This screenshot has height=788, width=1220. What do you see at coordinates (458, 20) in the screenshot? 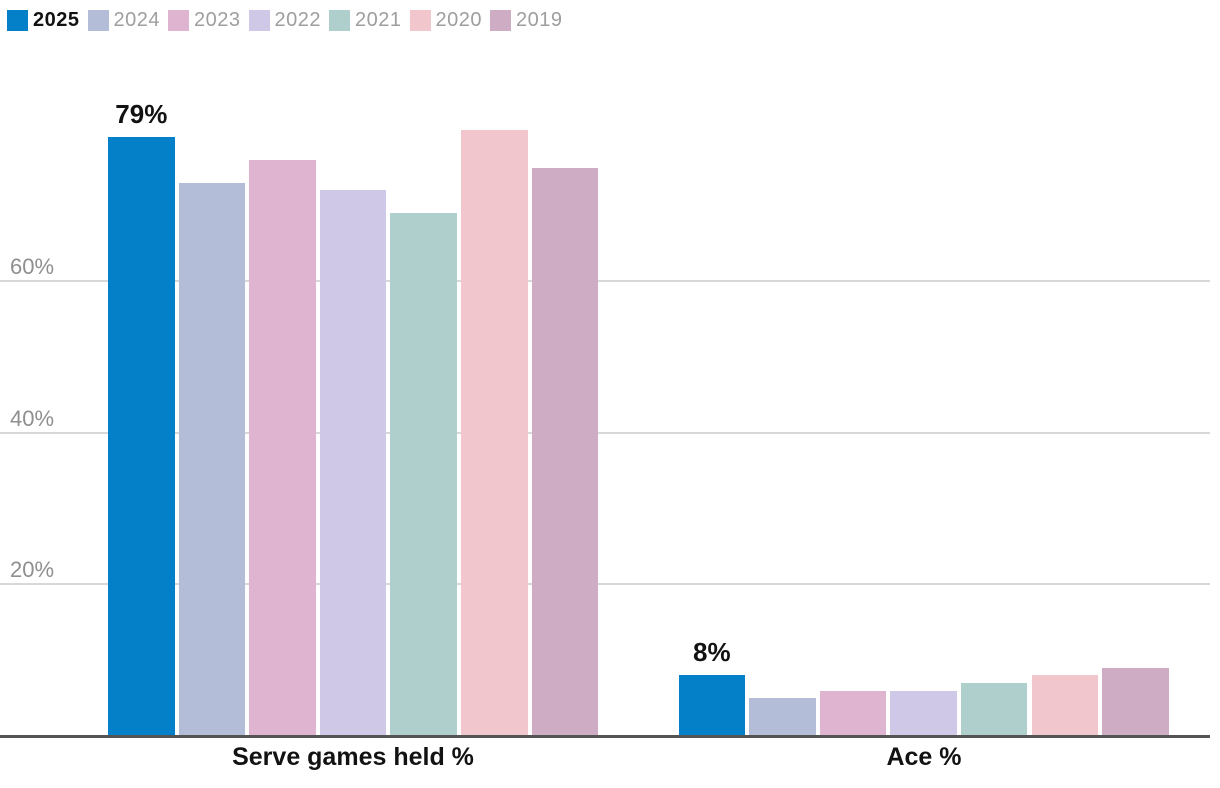
I see `legend-label-2020: 2020` at bounding box center [458, 20].